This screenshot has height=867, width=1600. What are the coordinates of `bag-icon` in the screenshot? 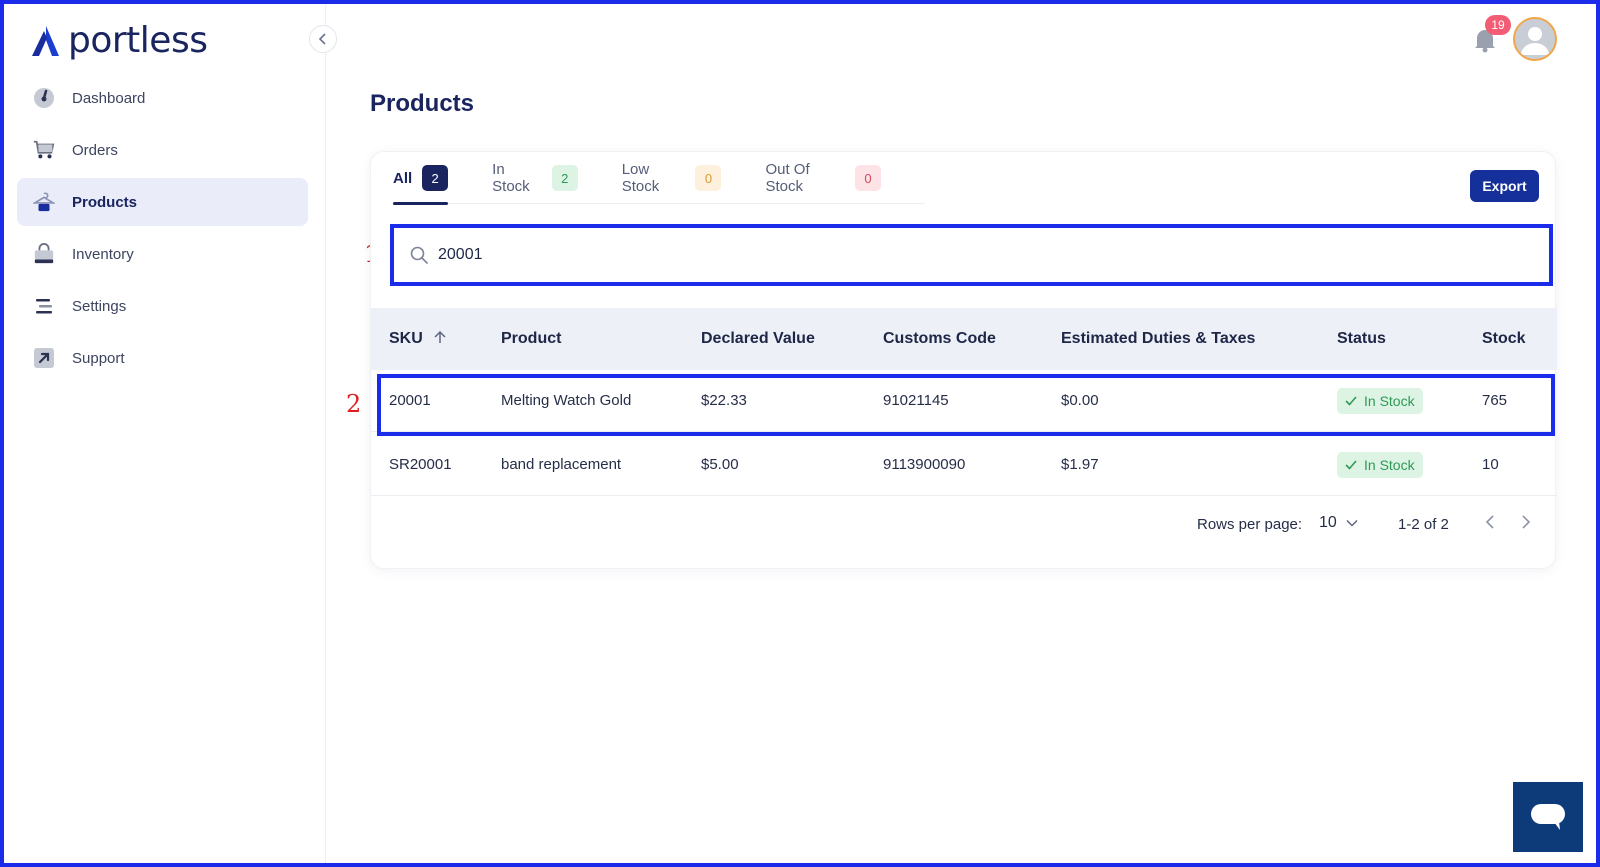 It's located at (44, 254).